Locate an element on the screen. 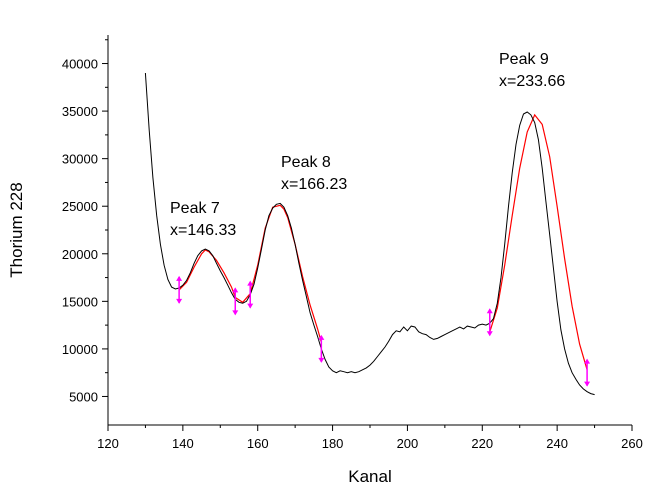  peak-label: Peak 8 is located at coordinates (306, 162).